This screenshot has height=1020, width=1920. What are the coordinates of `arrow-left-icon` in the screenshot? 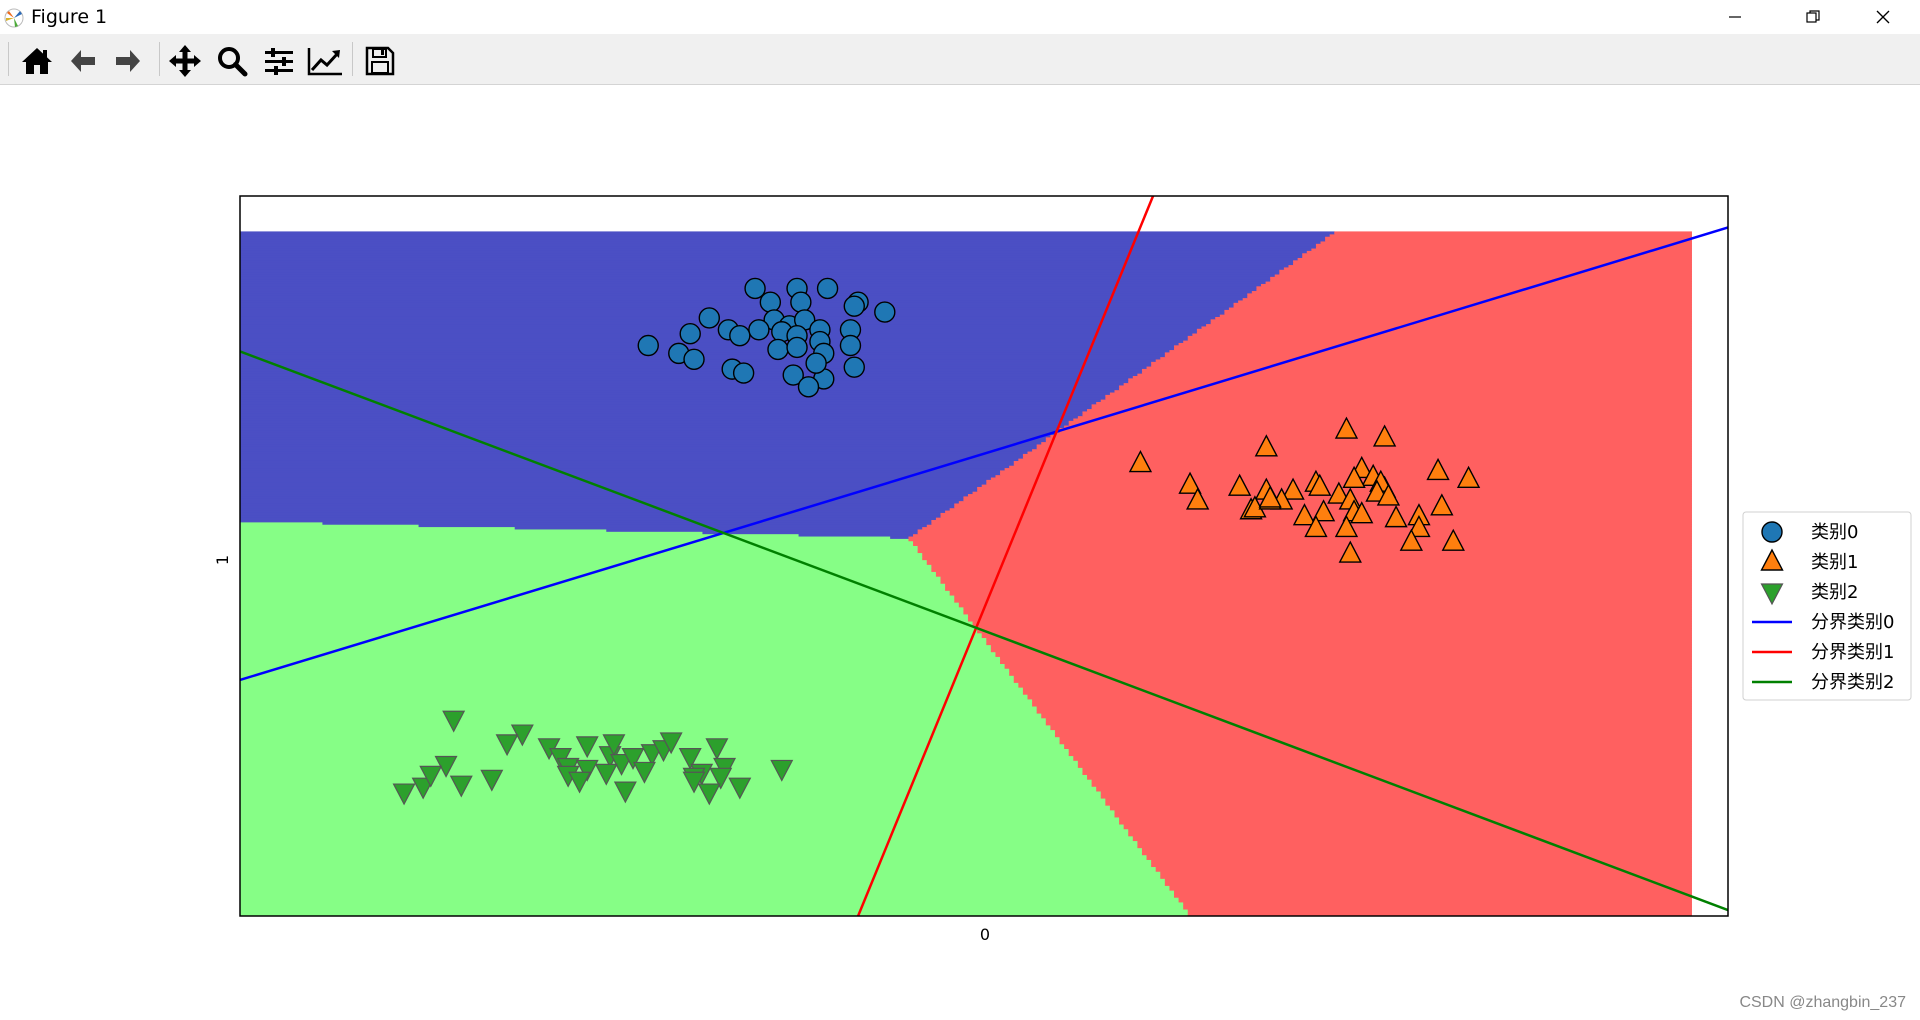 It's located at (83, 61).